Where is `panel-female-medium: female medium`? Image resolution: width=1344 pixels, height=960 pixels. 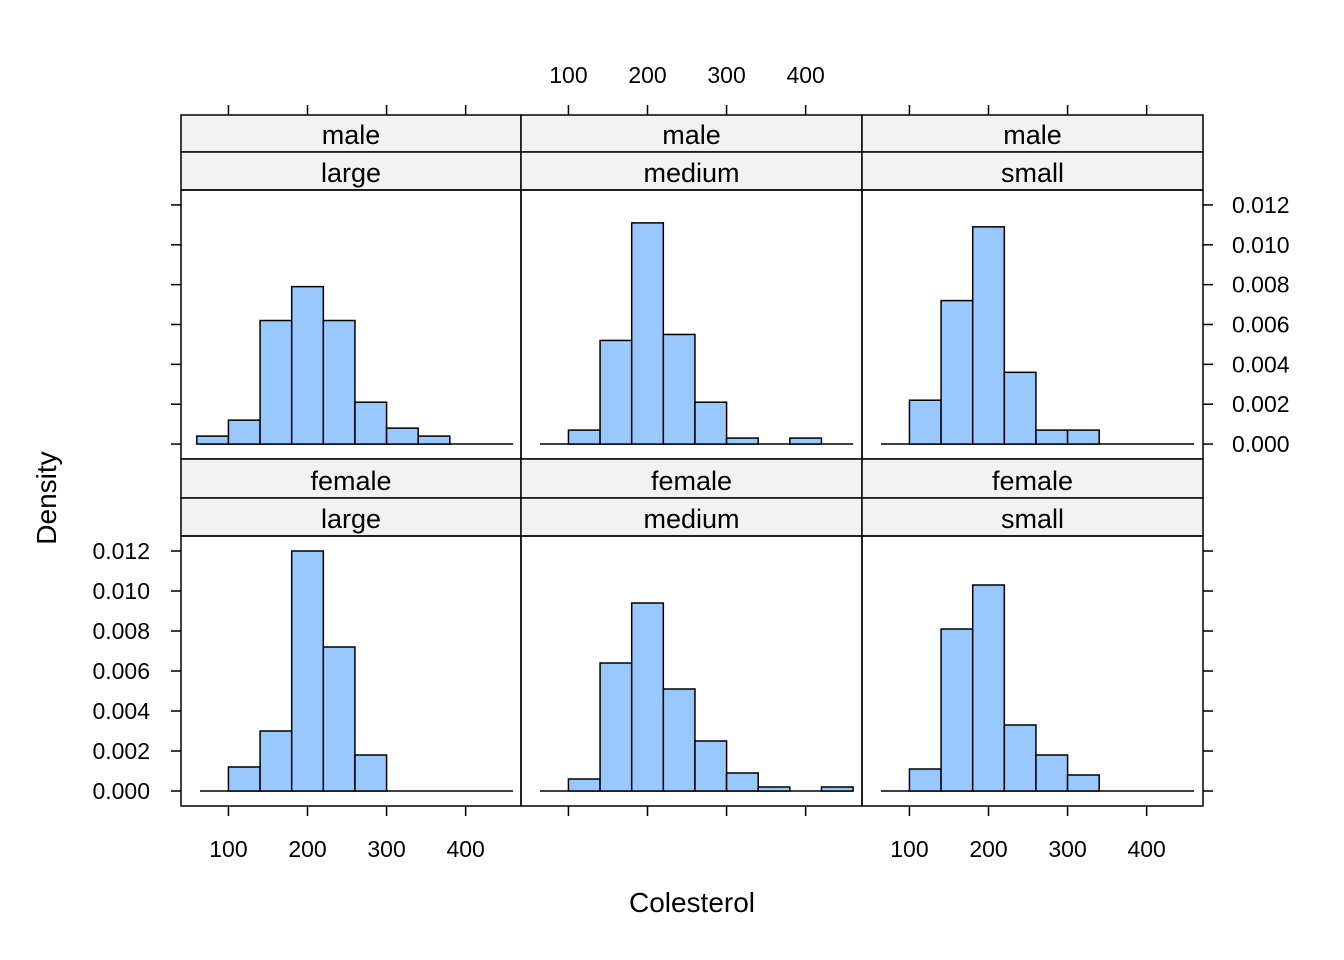 panel-female-medium: female medium is located at coordinates (691, 632).